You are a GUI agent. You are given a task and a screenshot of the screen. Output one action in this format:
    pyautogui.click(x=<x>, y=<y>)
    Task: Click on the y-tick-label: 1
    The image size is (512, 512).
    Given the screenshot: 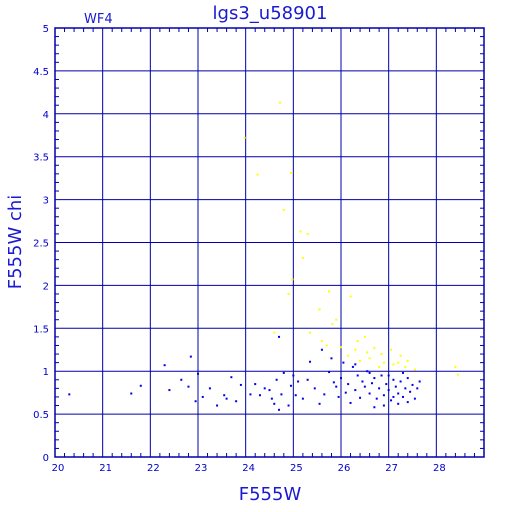 What is the action you would take?
    pyautogui.click(x=46, y=372)
    